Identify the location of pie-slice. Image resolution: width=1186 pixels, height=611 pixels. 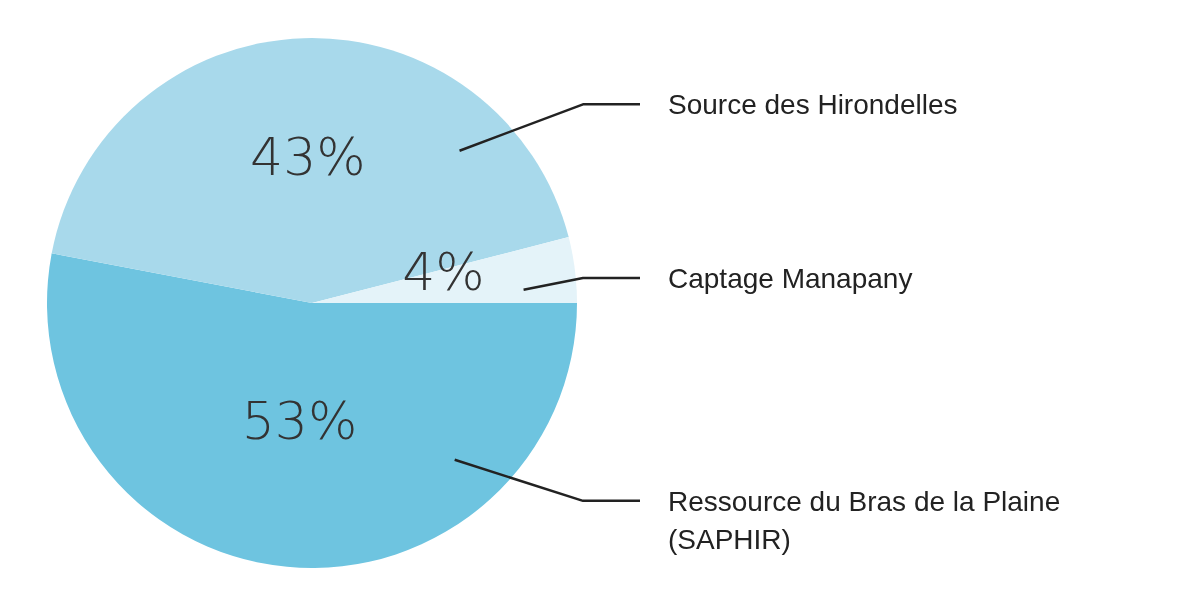
(444, 270).